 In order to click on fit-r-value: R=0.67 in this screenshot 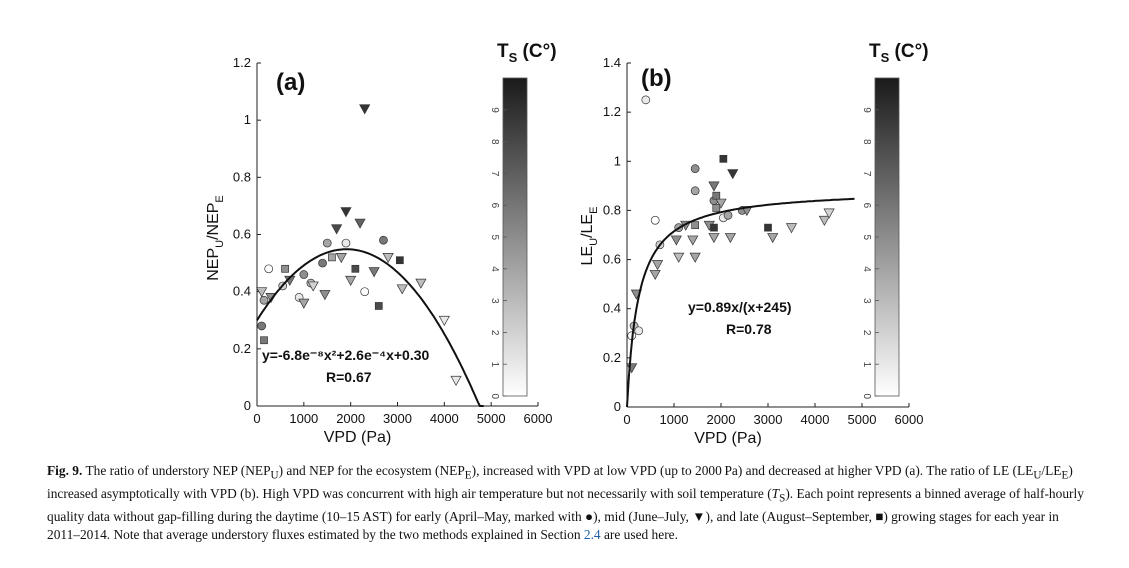, I will do `click(349, 377)`.